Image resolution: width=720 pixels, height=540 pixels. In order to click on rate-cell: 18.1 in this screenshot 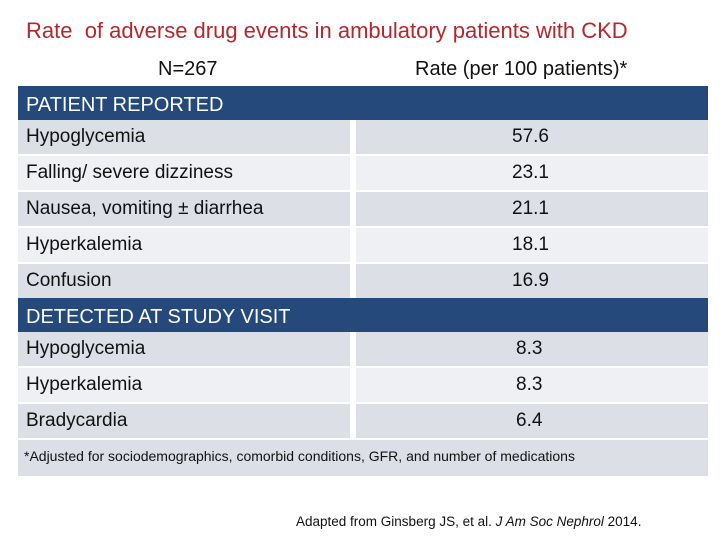, I will do `click(530, 244)`.